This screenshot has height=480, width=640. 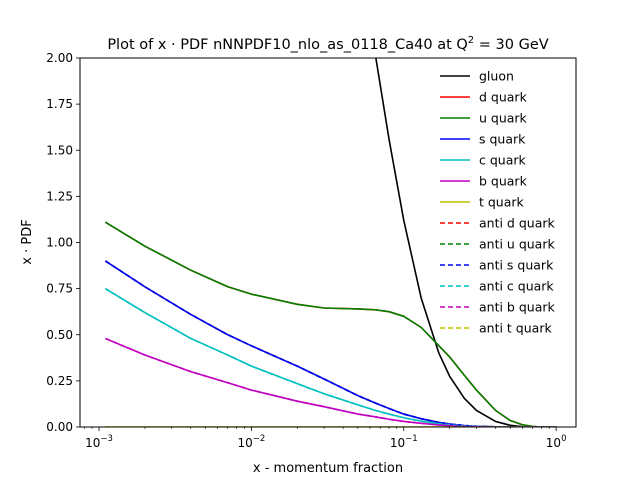 I want to click on y-tick-label: 0.25, so click(x=59, y=381).